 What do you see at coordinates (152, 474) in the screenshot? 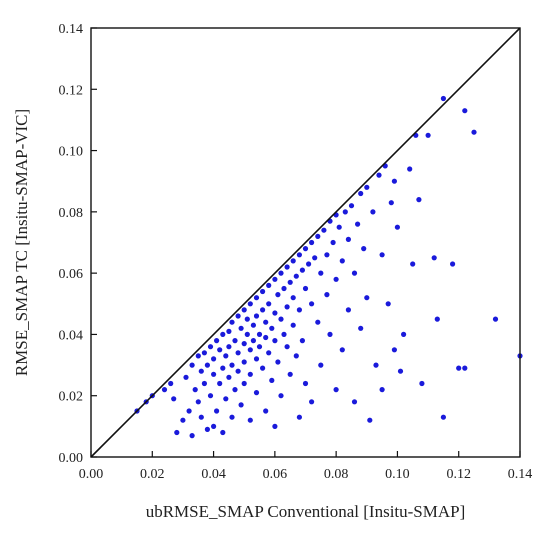
I see `x-tick-label: 0.02` at bounding box center [152, 474].